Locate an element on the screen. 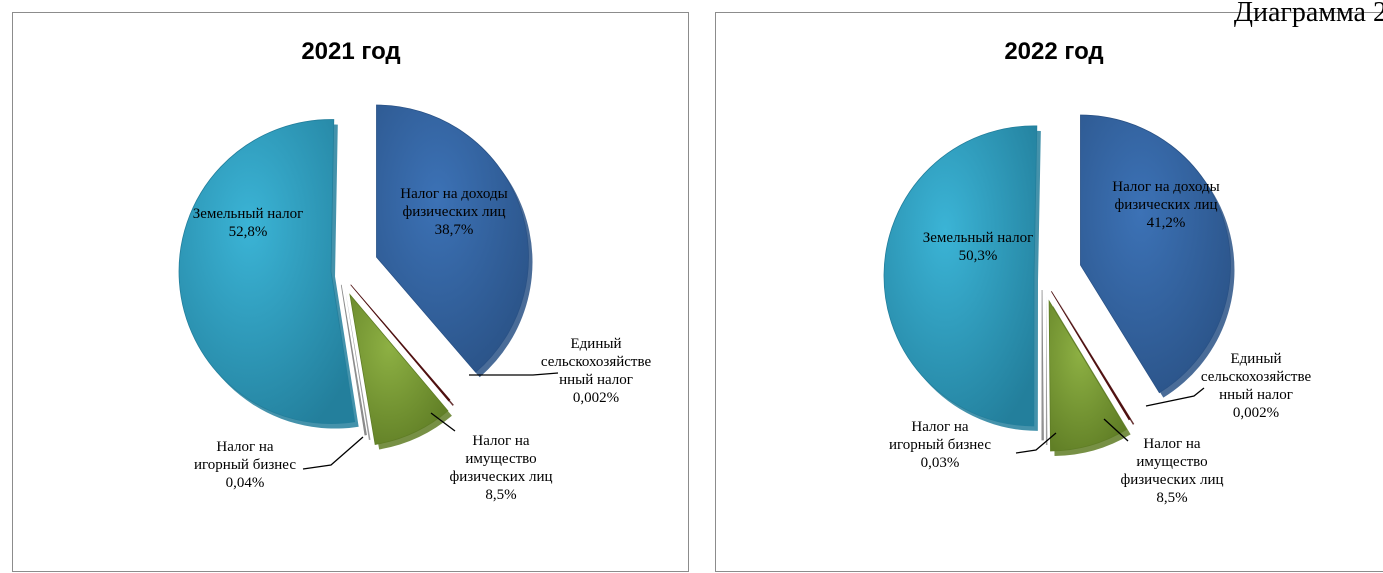 The height and width of the screenshot is (573, 1383). slice-label: Земельный налог 50,3% is located at coordinates (978, 247).